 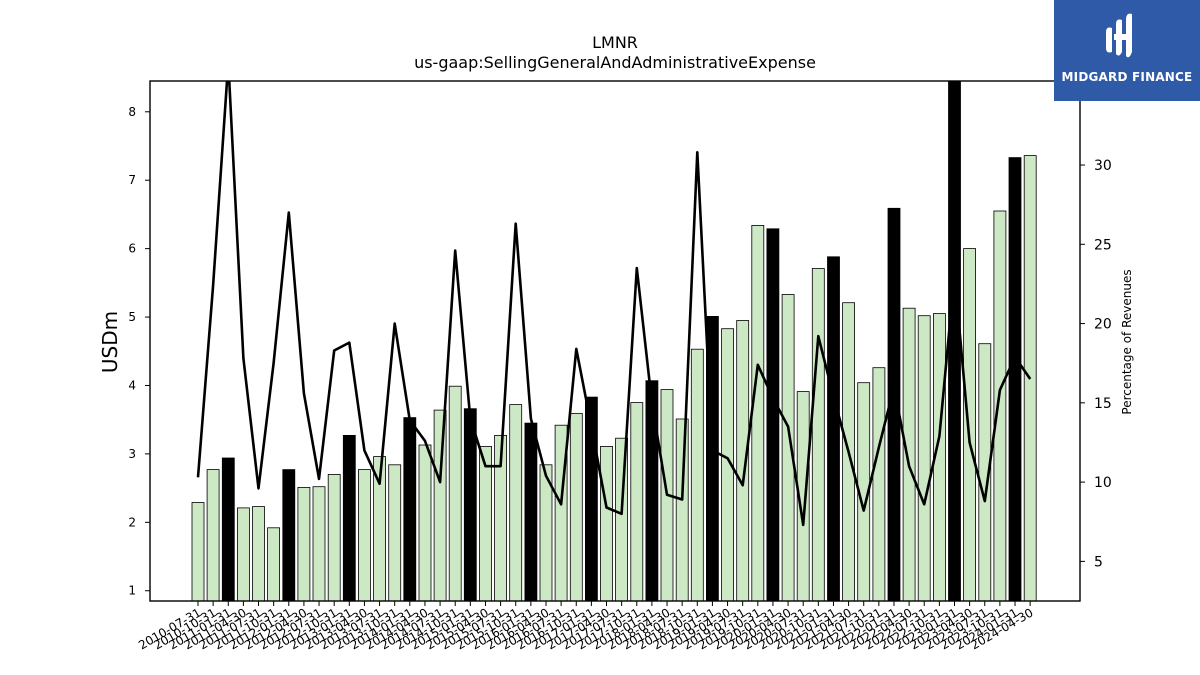 I want to click on y-tick-label: 2, so click(x=132, y=522).